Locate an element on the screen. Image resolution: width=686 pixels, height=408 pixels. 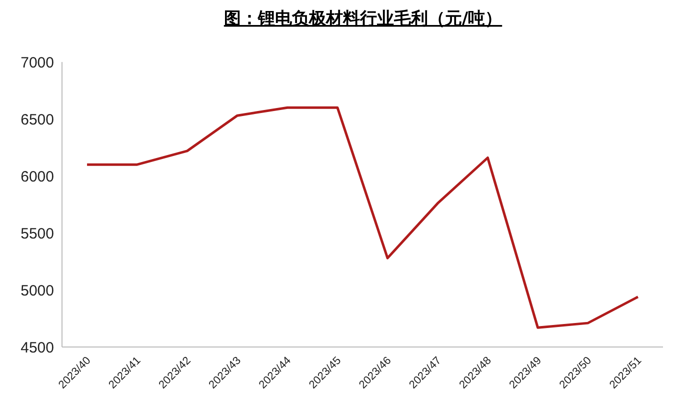
y-tick-label: 7000 is located at coordinates (37, 63).